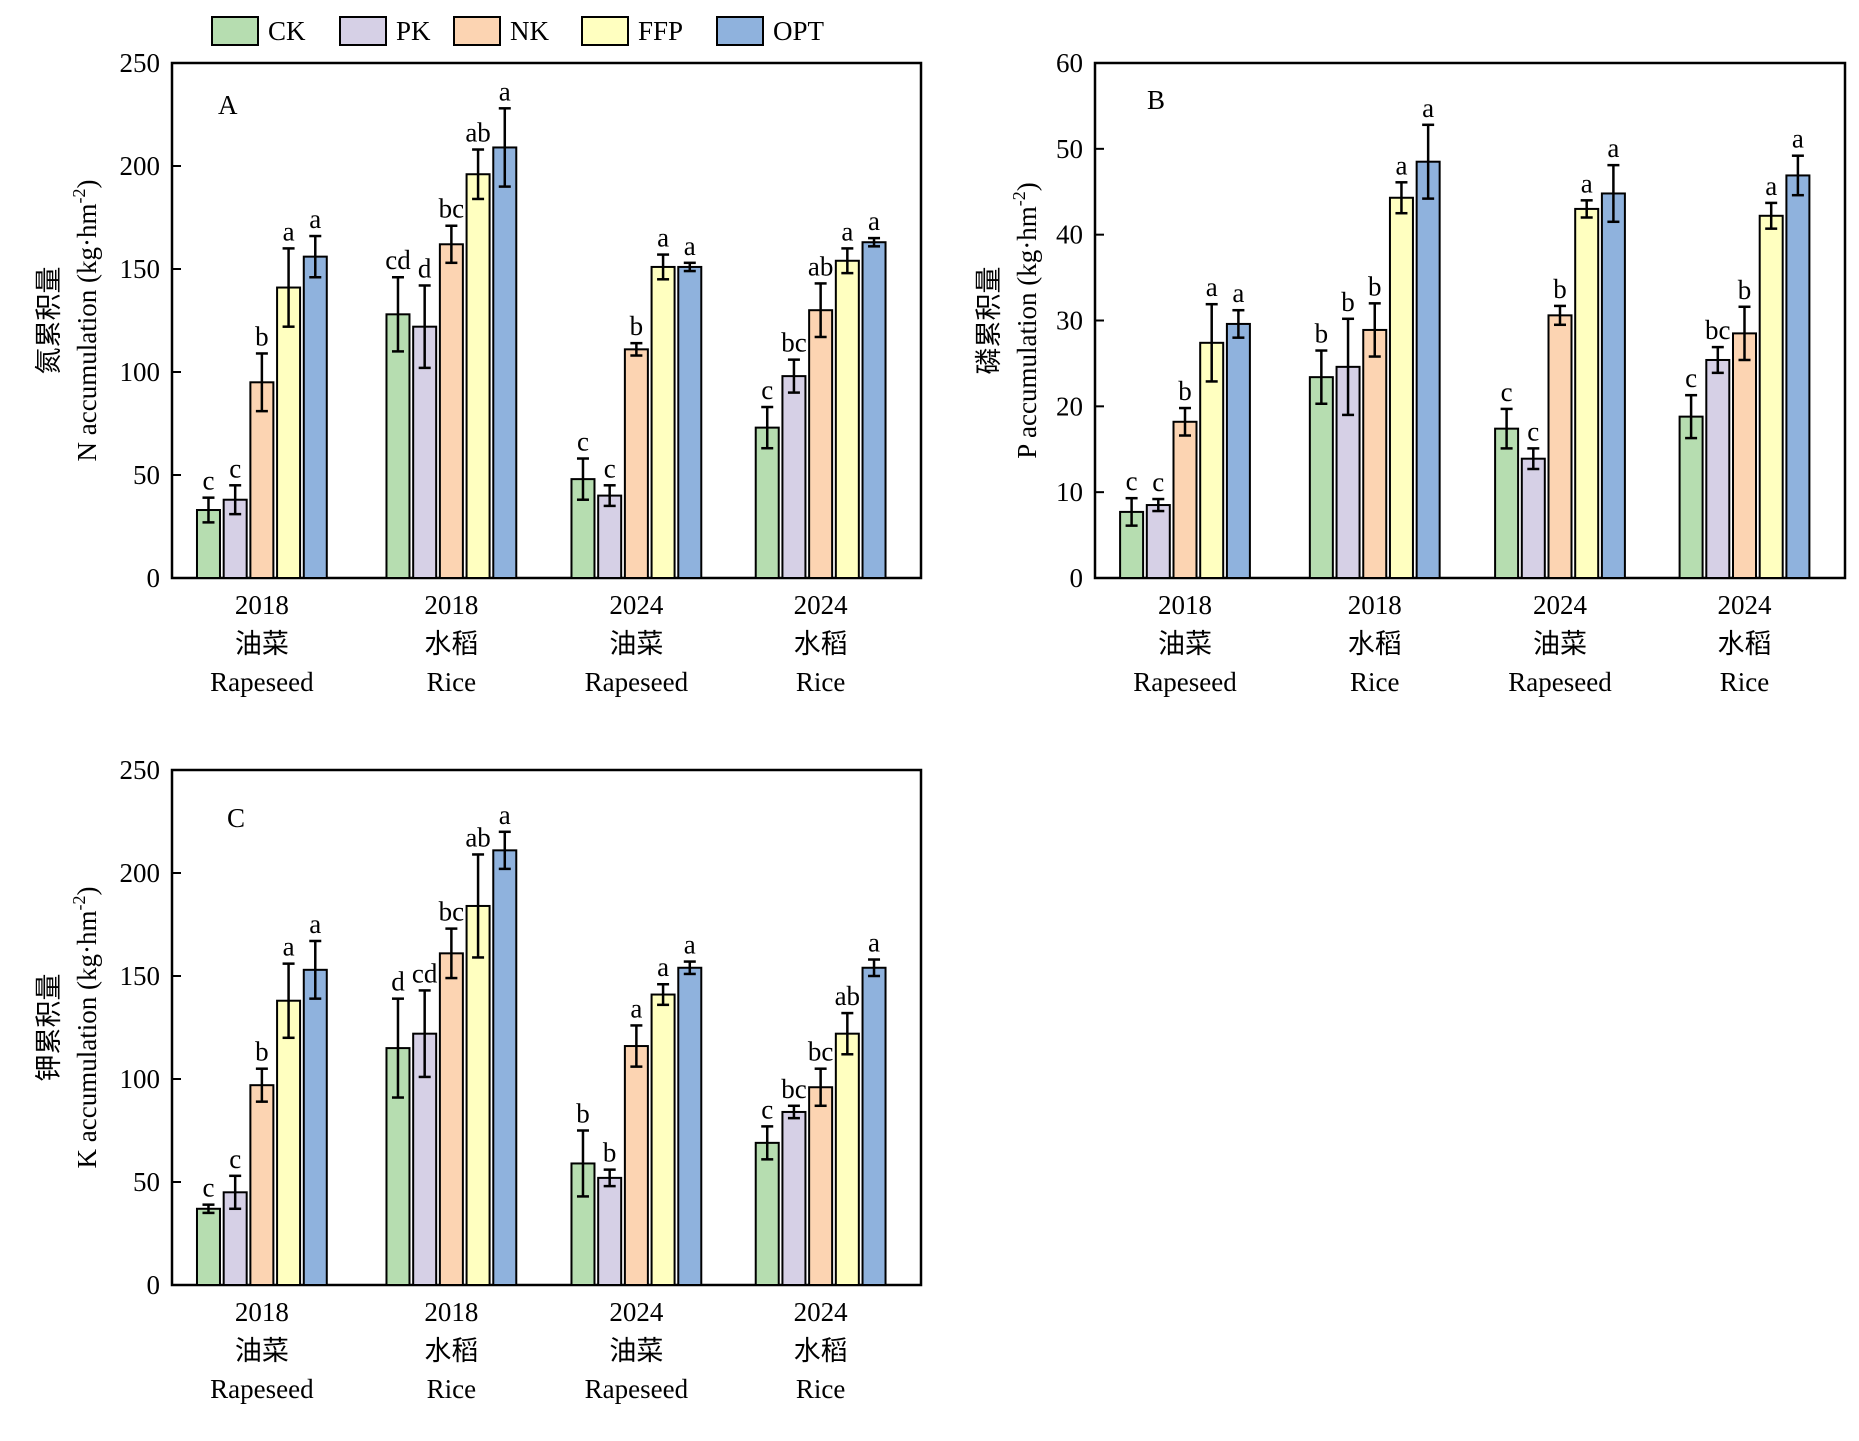 Image resolution: width=1859 pixels, height=1441 pixels. Describe the element at coordinates (477, 133) in the screenshot. I see `significance-letter: ab` at that location.